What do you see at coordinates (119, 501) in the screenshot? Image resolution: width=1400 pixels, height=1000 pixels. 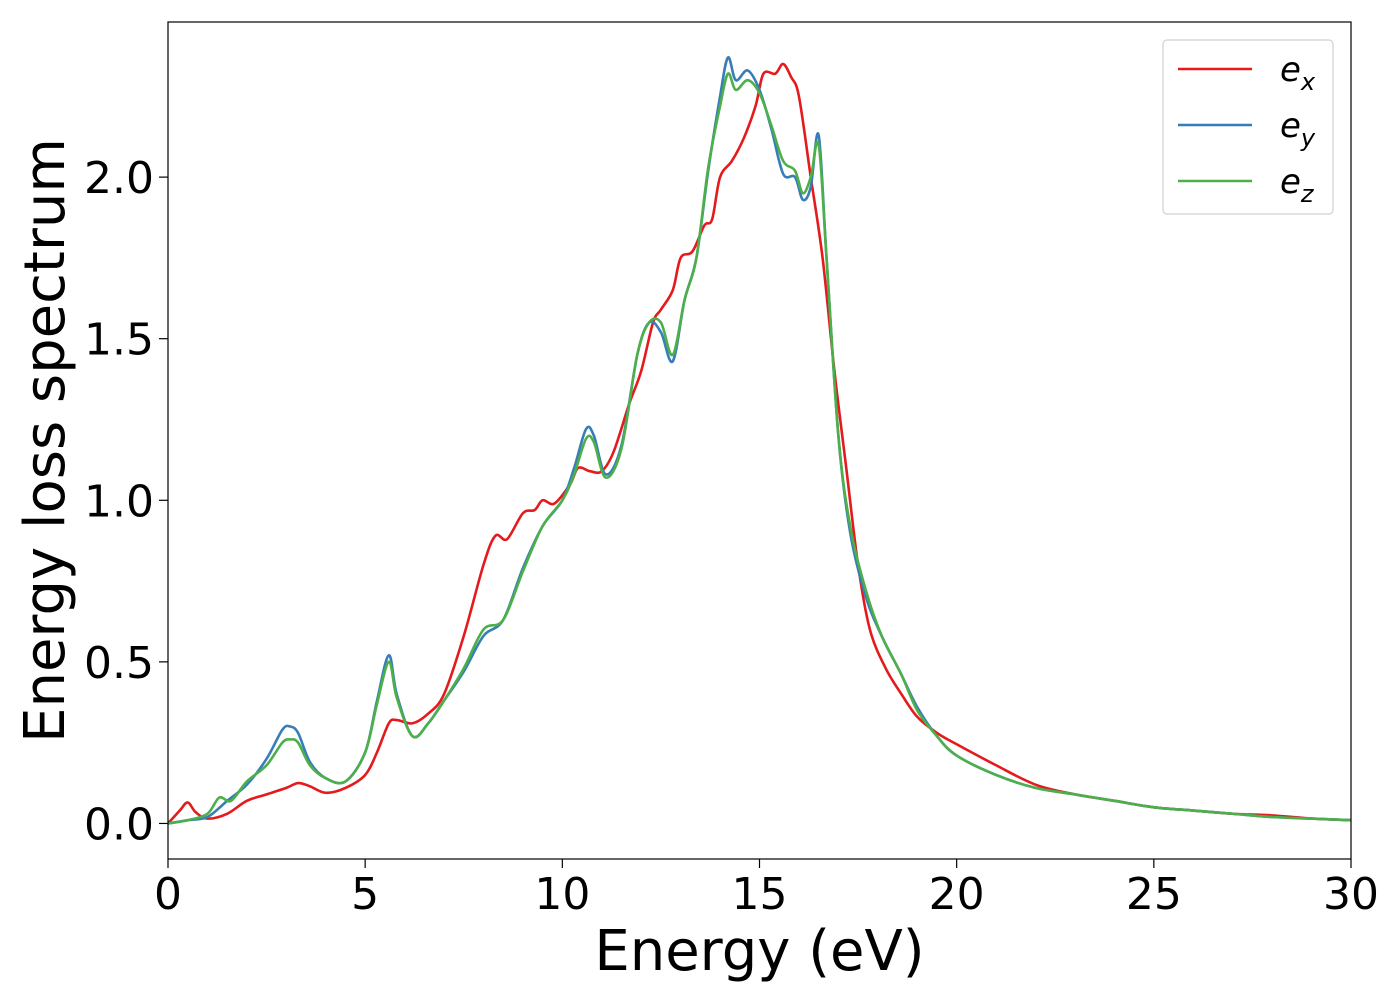 I see `y-tick-label: 1.0` at bounding box center [119, 501].